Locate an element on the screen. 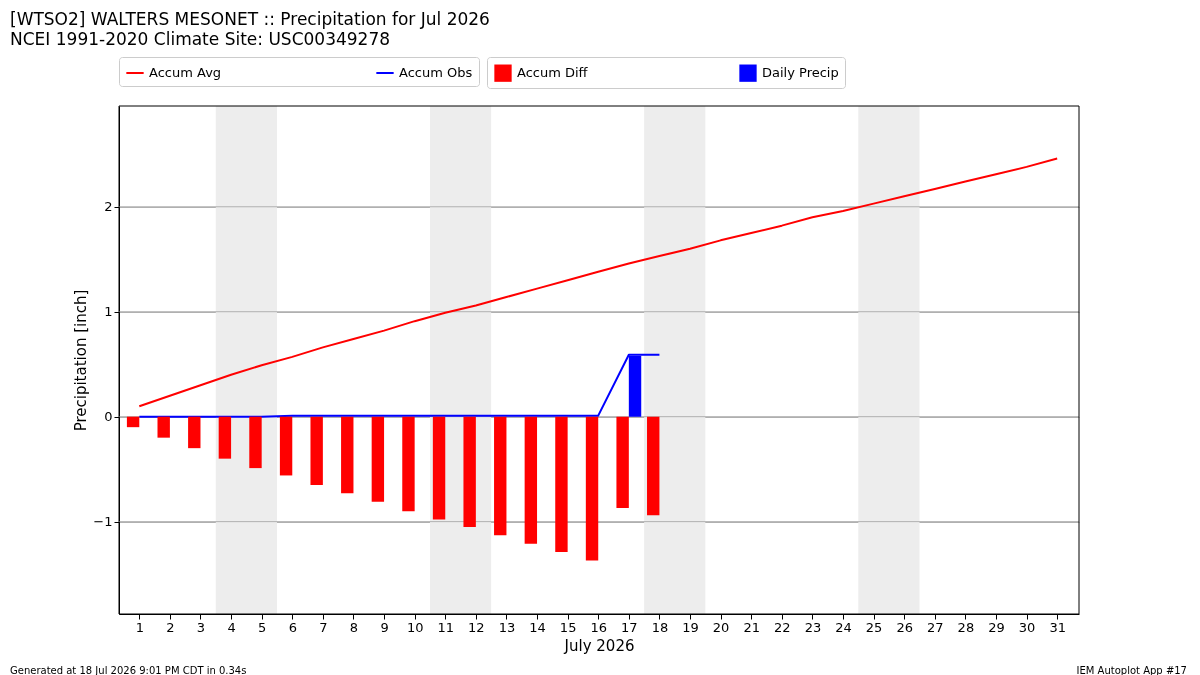  x-tick-label: 28 is located at coordinates (966, 627).